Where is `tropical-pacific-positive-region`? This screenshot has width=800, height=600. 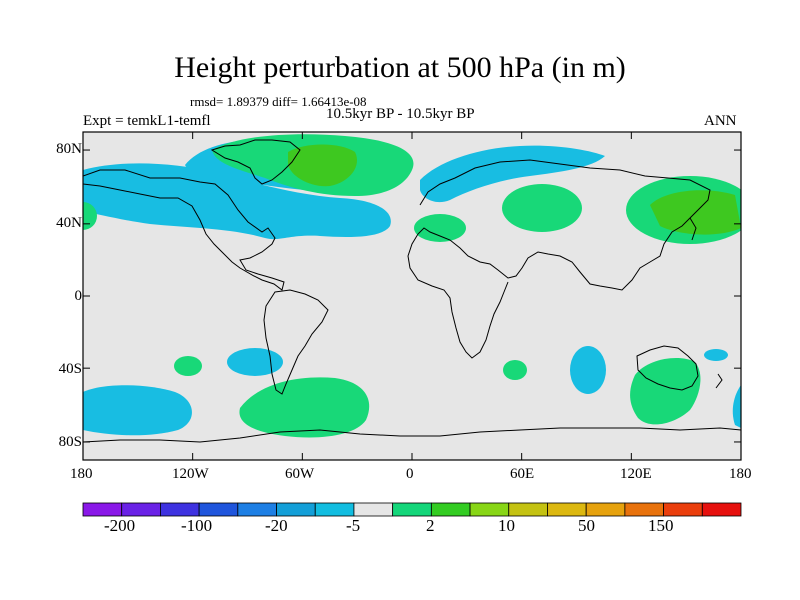
tropical-pacific-positive-region is located at coordinates (188, 366).